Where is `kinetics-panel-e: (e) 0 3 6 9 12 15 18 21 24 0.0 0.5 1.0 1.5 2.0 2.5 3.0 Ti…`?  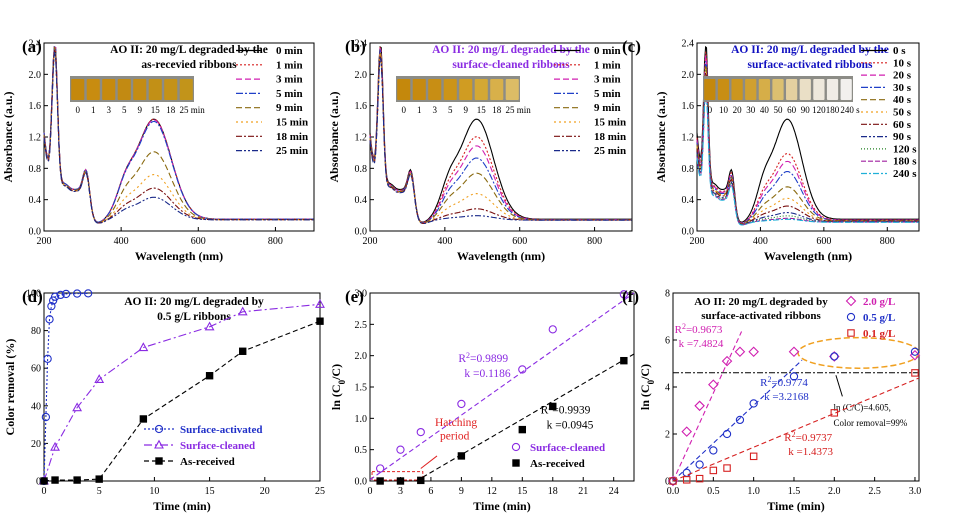
kinetics-panel-e: (e) 0 3 6 9 12 15 18 21 24 0.0 0.5 1.0 1.5 2.0 2.5 3.0 Ti… is located at coordinates (482, 400).